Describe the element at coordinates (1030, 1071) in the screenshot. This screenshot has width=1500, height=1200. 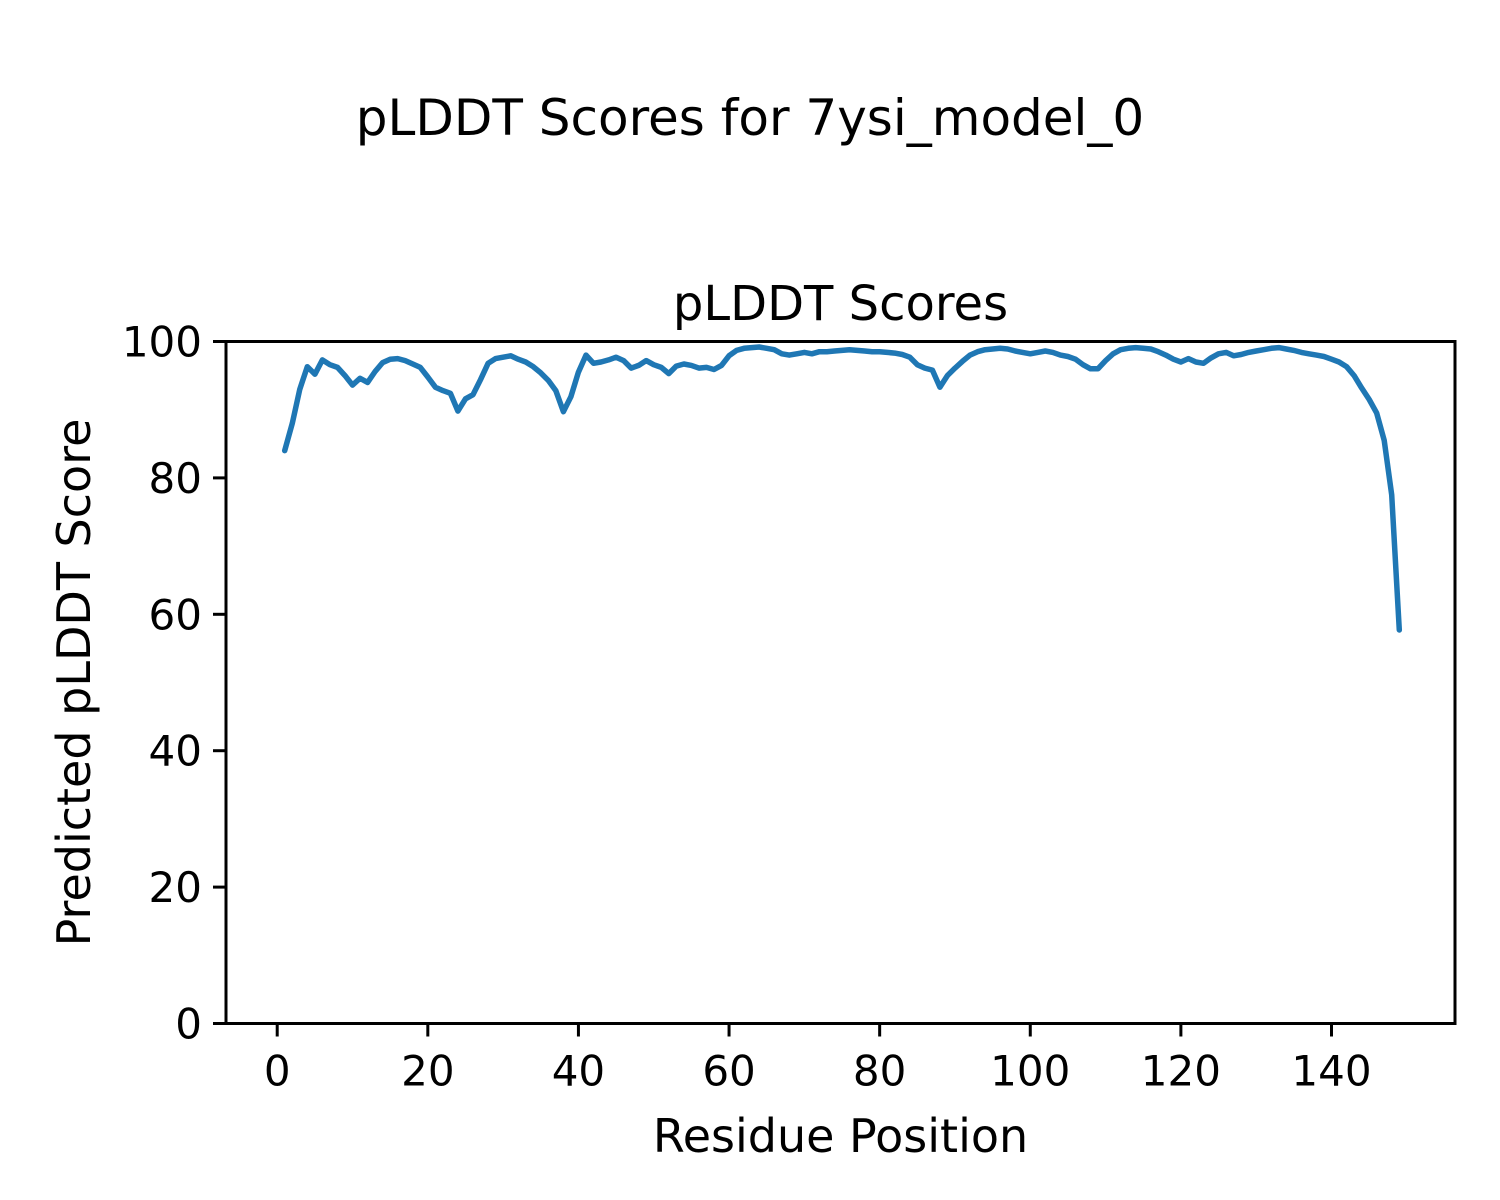
I see `x-tick-label: 100` at that location.